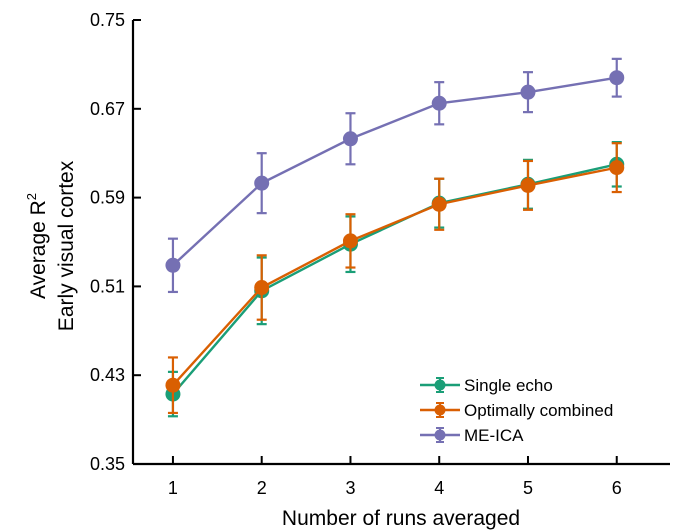 Image resolution: width=680 pixels, height=532 pixels. I want to click on x-tick-label: 1, so click(173, 488).